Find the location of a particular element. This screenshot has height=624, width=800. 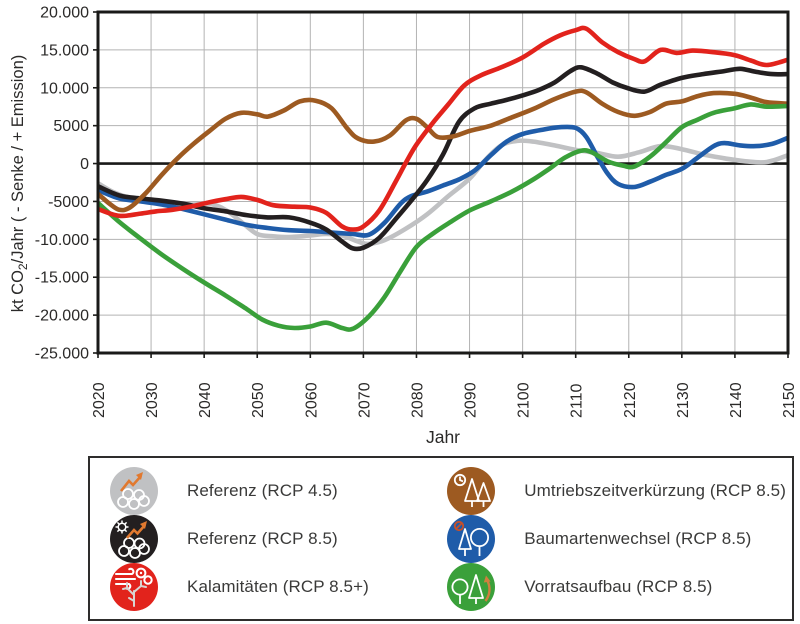

legend-item: Vorratsaufbau (RCP 8.5) is located at coordinates (616, 587).